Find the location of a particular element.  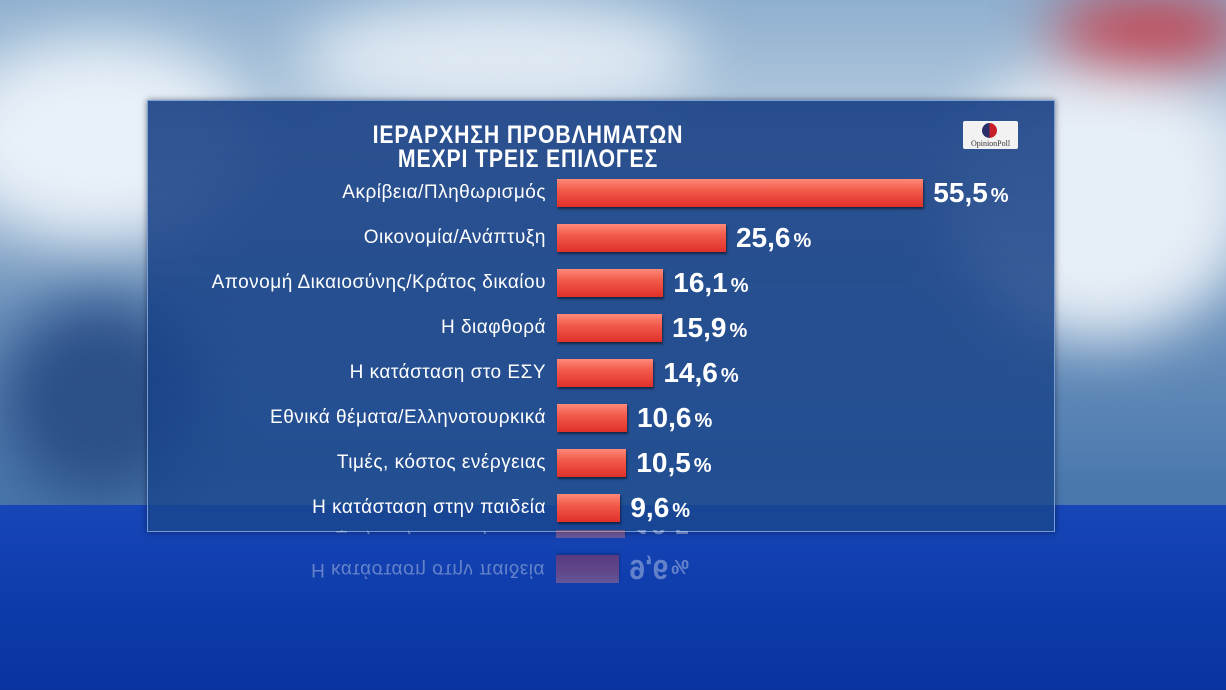

value-number: 15,9 is located at coordinates (699, 327).